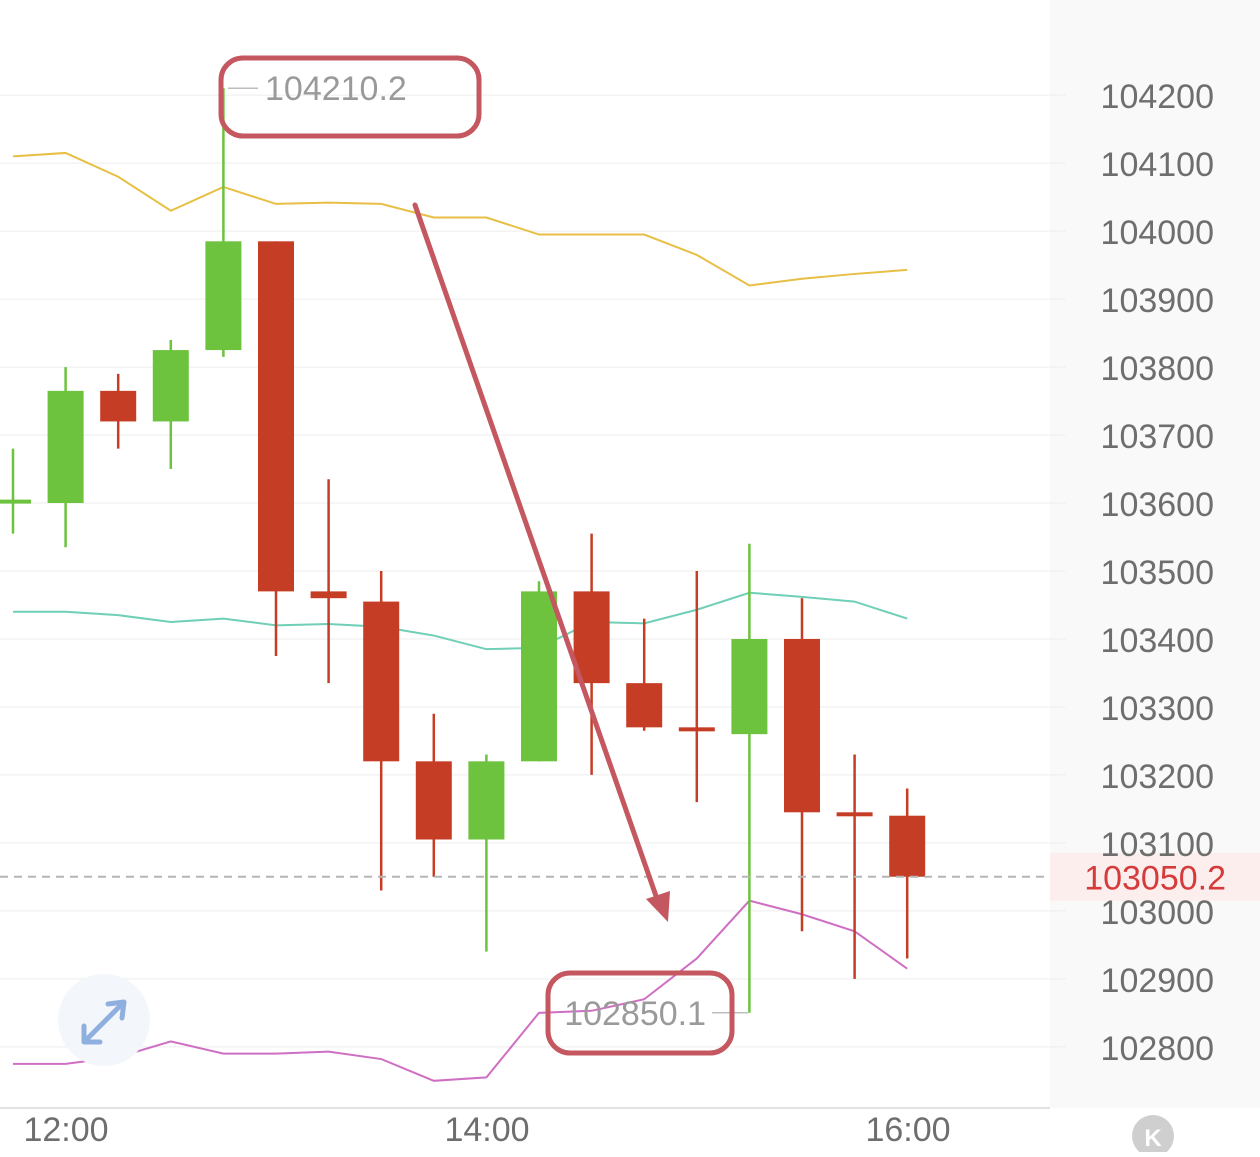 The width and height of the screenshot is (1260, 1157). What do you see at coordinates (65, 1130) in the screenshot?
I see `x-tick-label: 12:00` at bounding box center [65, 1130].